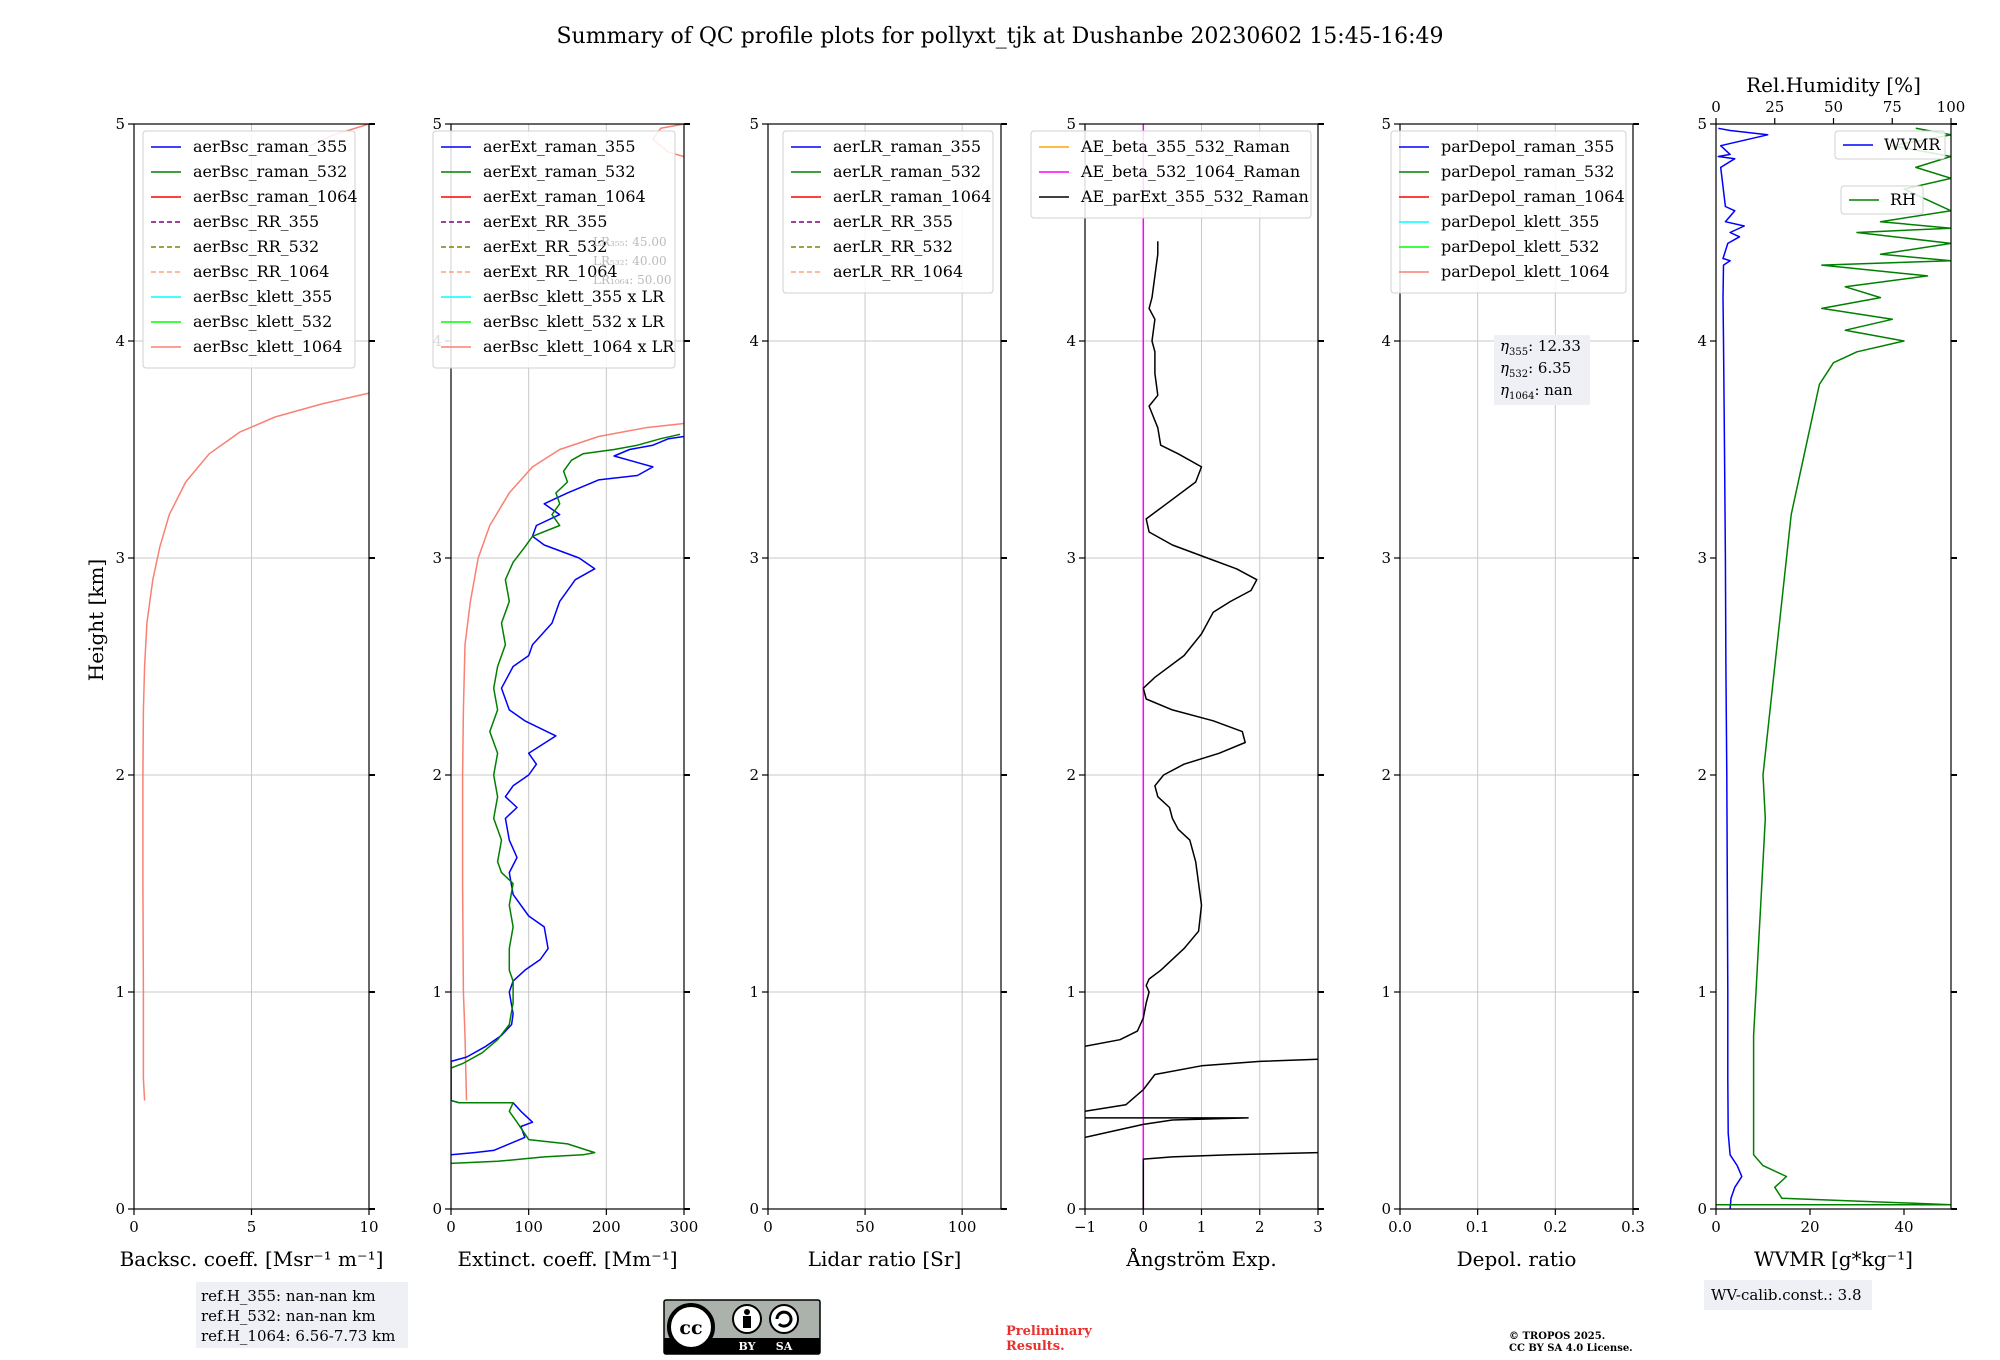  Describe the element at coordinates (630, 242) in the screenshot. I see `lr-text-355: LR₃₅₅: 45.00` at that location.